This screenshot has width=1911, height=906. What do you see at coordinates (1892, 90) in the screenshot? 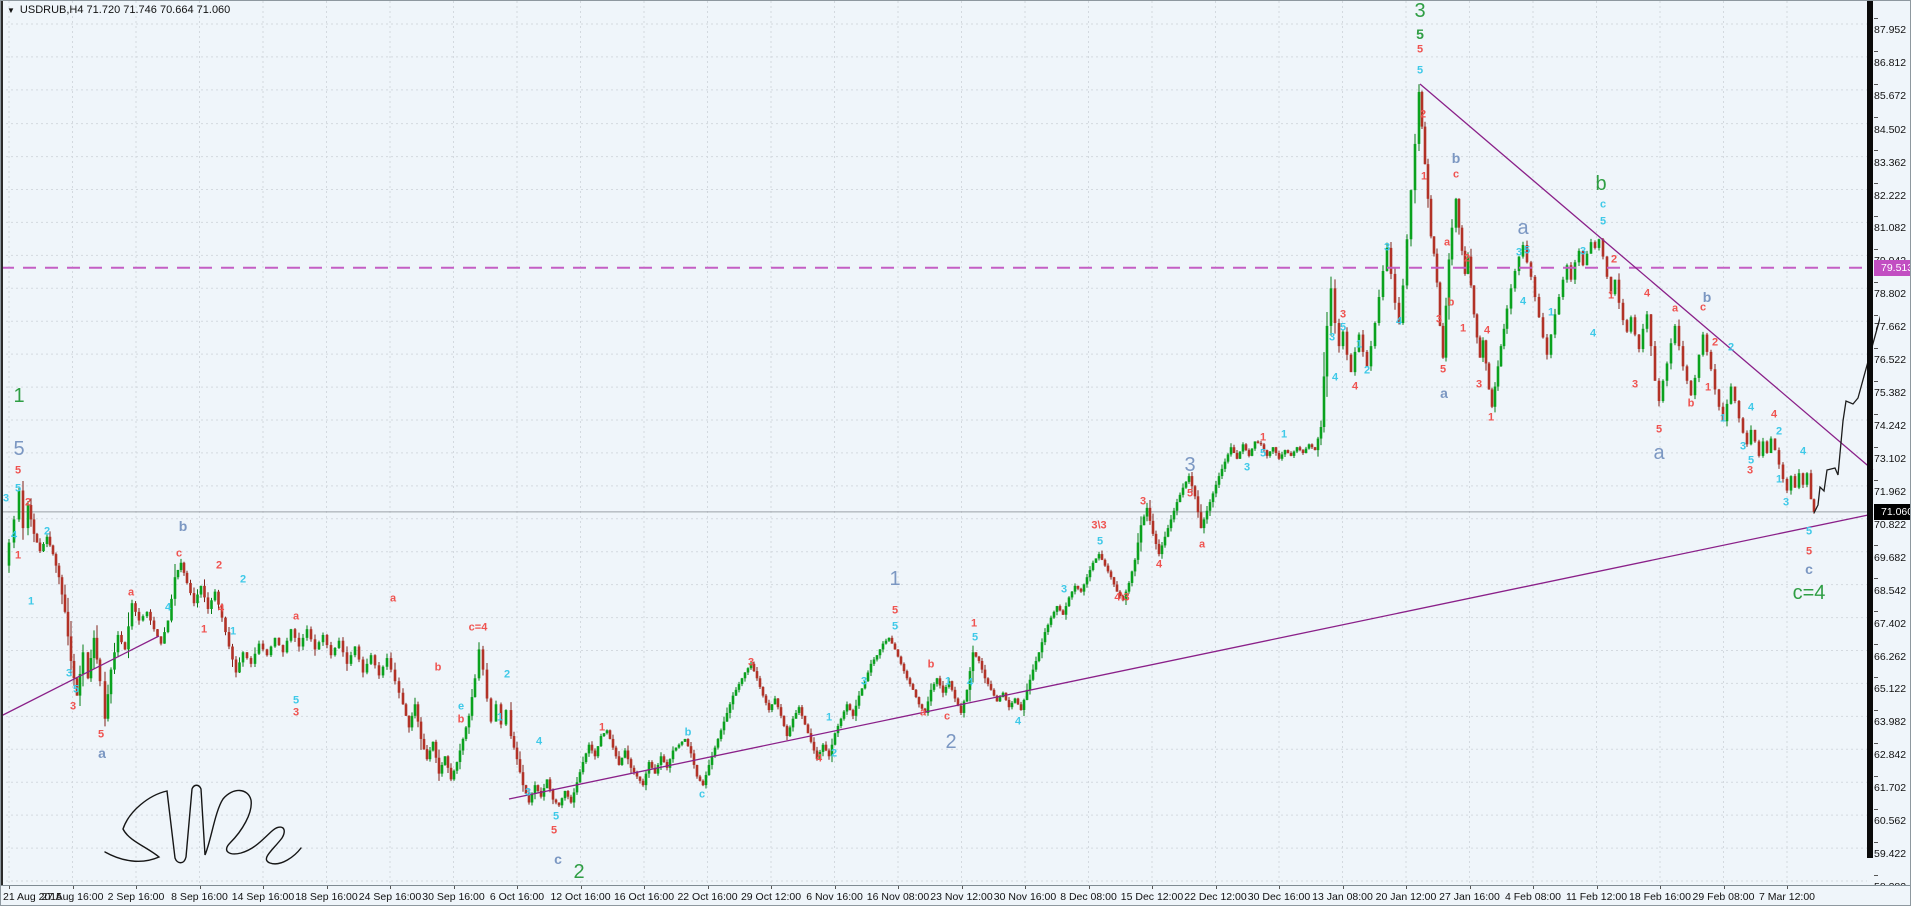
I see `price-tick: 85.672` at bounding box center [1892, 90].